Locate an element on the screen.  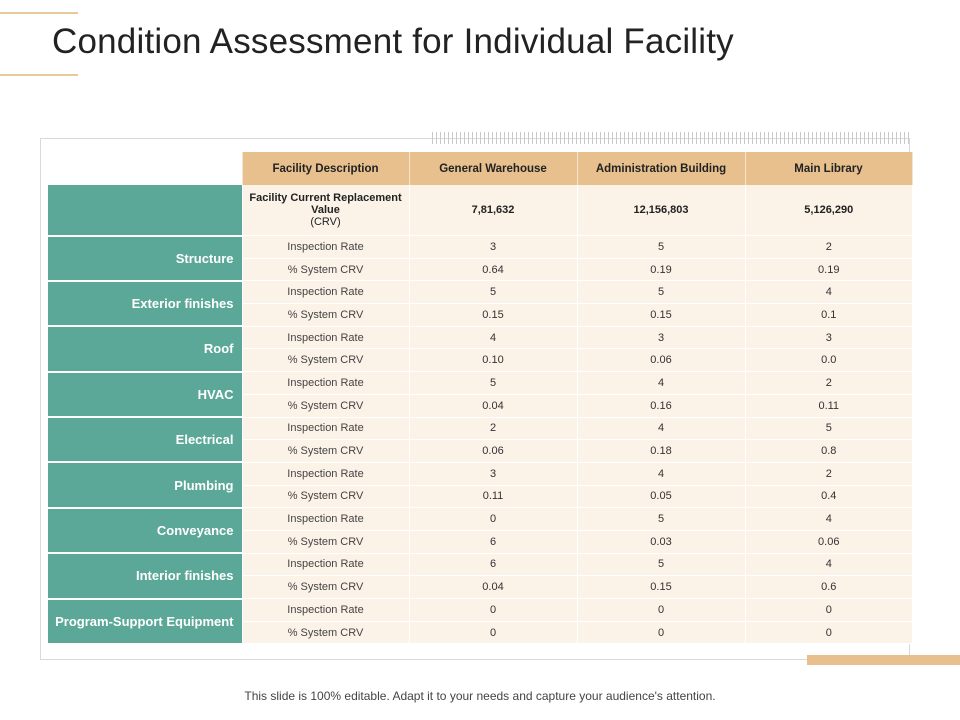
category-label: Plumbing is located at coordinates (145, 485).